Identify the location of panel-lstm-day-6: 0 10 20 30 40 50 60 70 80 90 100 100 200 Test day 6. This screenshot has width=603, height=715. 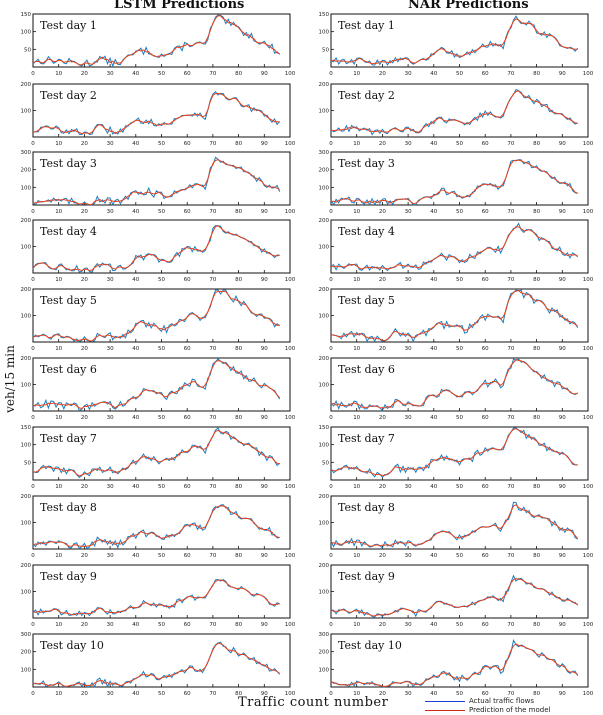
(158, 388).